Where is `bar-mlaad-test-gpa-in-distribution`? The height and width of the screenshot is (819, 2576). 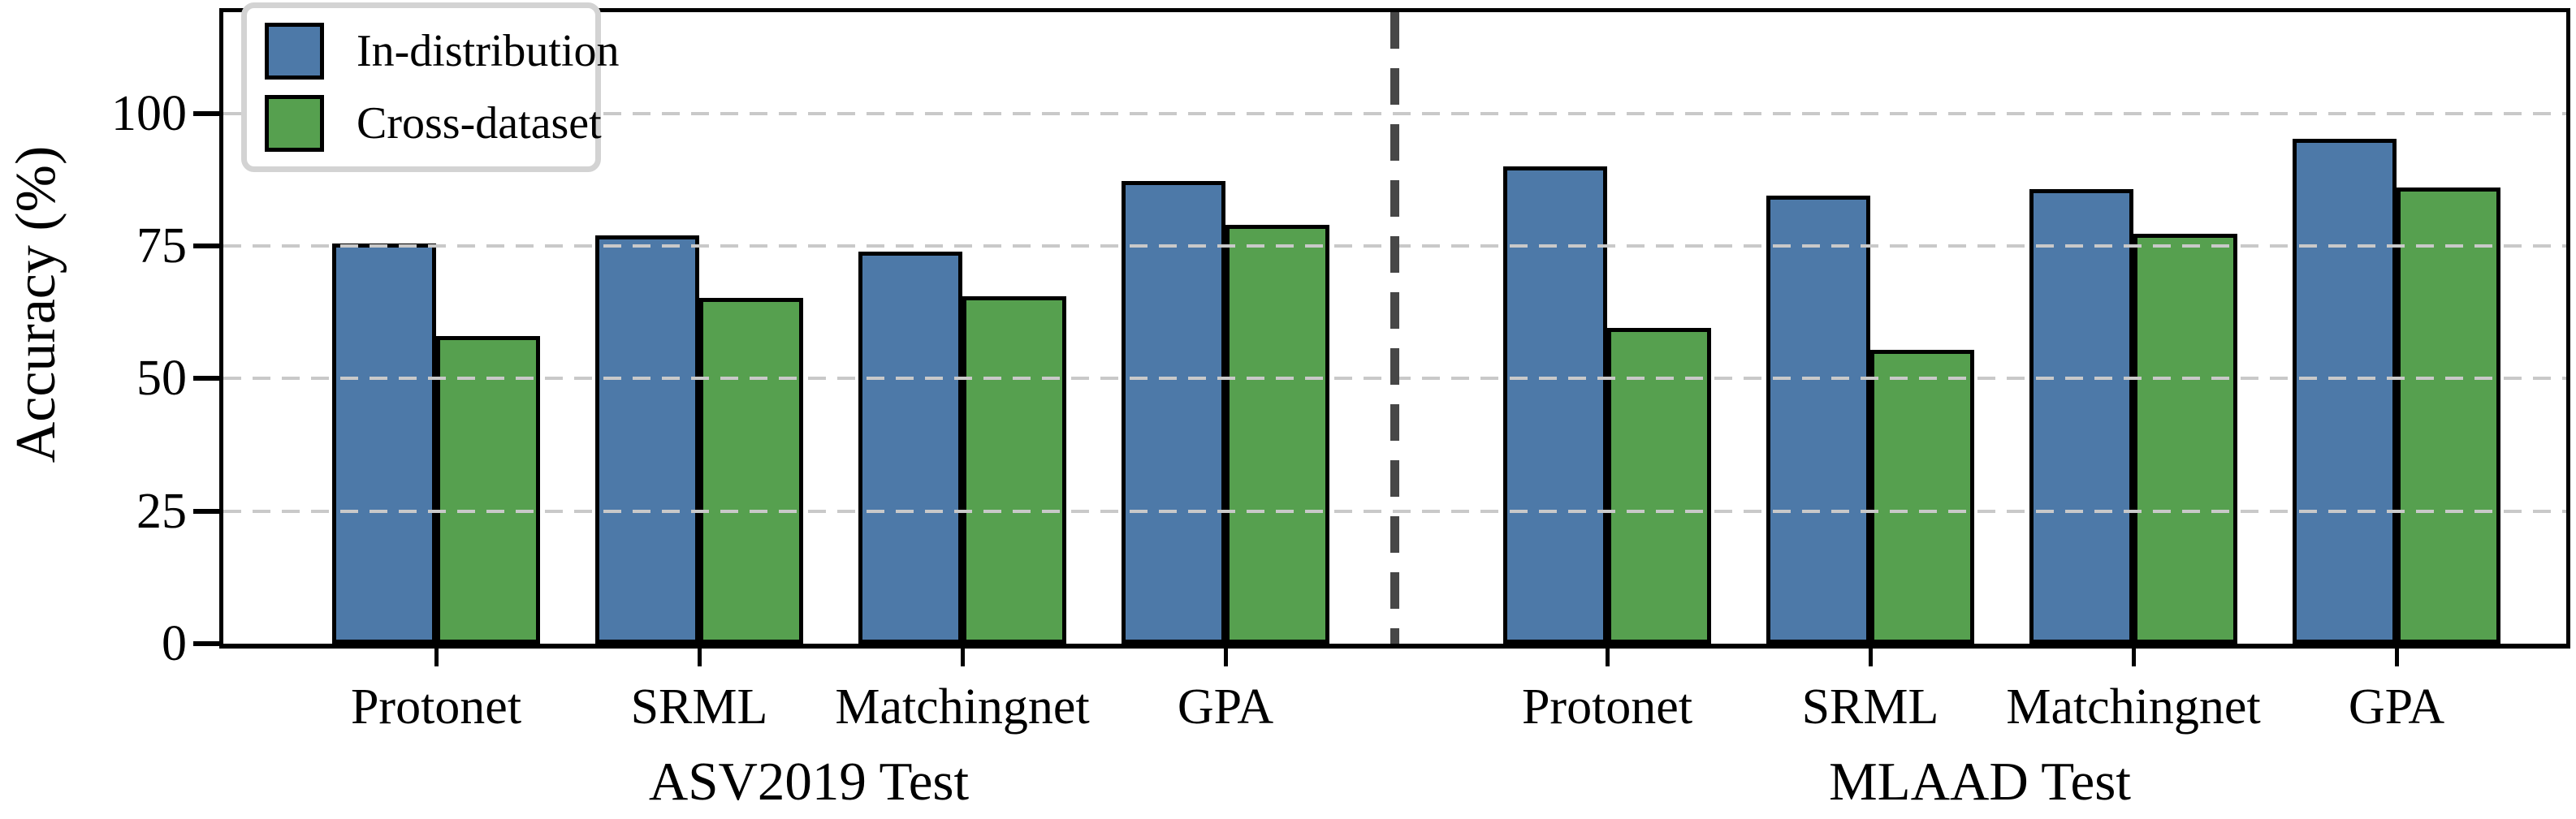
bar-mlaad-test-gpa-in-distribution is located at coordinates (2345, 391).